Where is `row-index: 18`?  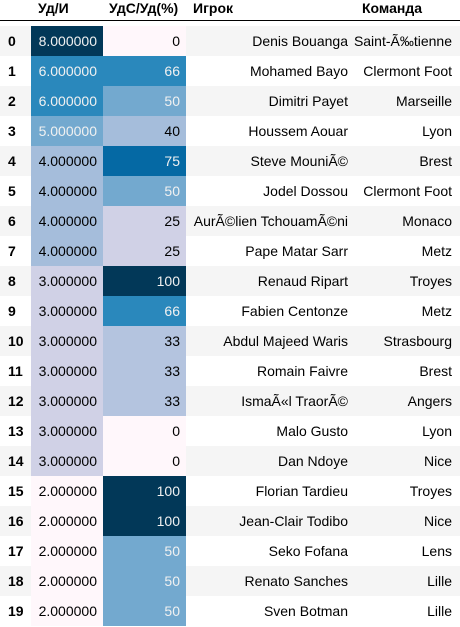 row-index: 18 is located at coordinates (16, 581).